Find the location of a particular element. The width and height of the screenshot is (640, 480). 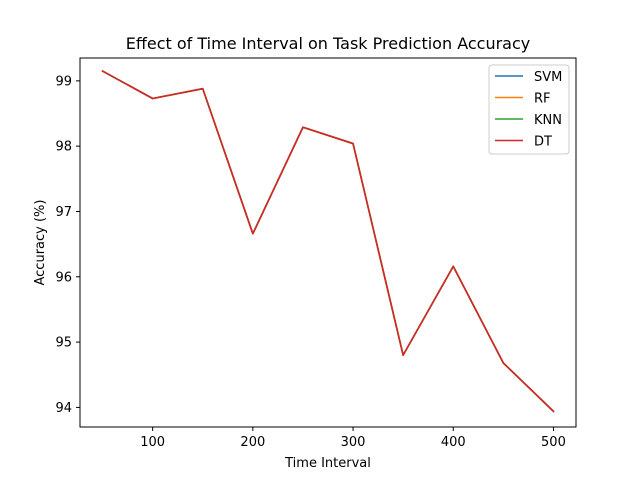

x-tick-label: 300 is located at coordinates (353, 442).